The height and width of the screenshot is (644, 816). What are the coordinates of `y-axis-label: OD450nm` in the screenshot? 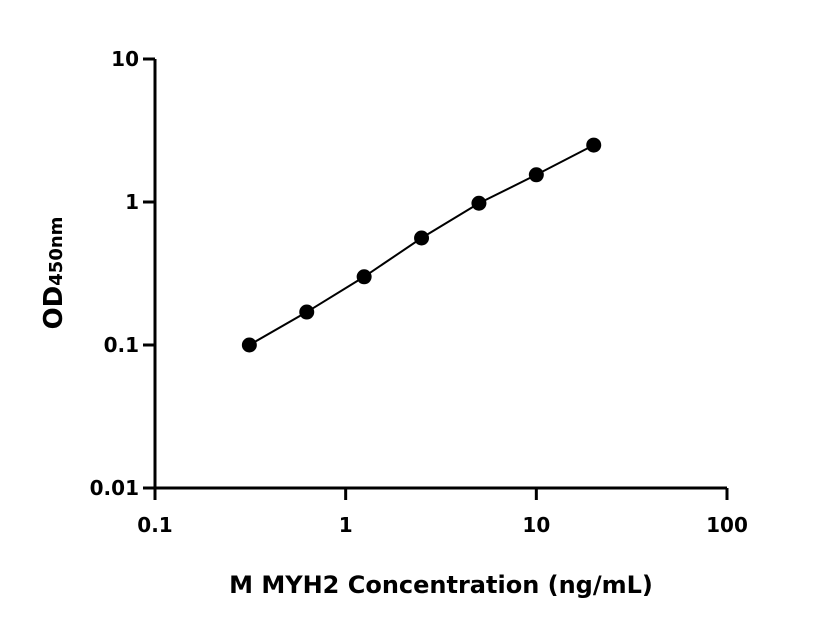 It's located at (54, 273).